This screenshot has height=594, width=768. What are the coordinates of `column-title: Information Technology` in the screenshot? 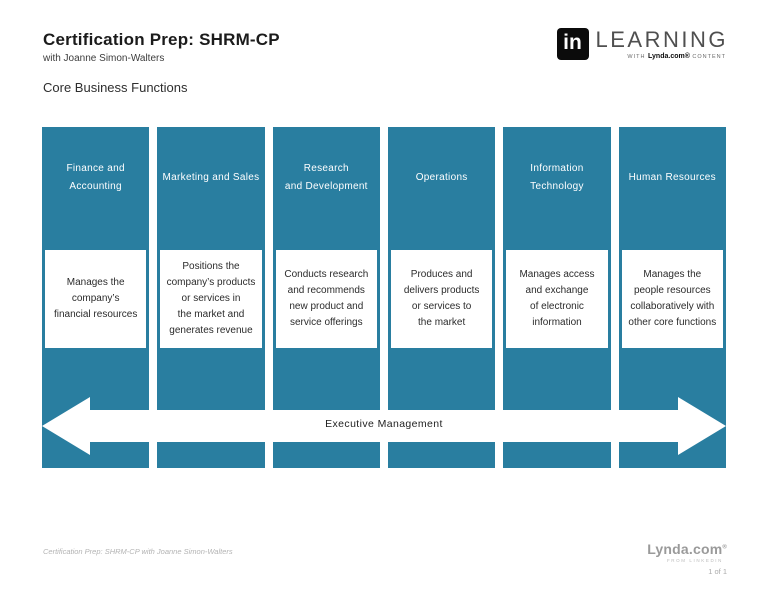 It's located at (557, 177).